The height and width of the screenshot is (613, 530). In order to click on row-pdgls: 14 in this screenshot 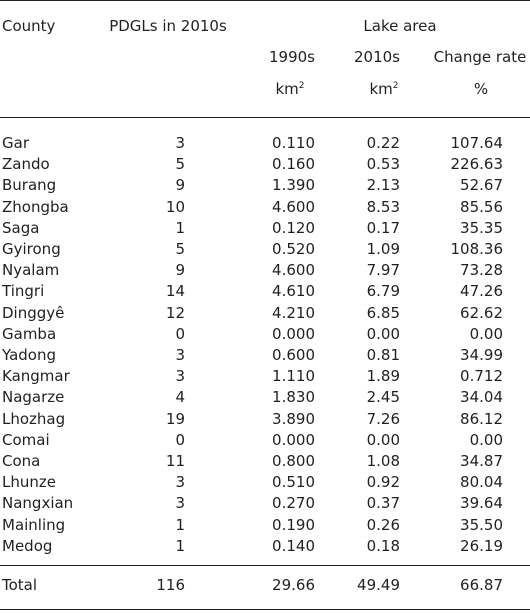, I will do `click(175, 291)`.